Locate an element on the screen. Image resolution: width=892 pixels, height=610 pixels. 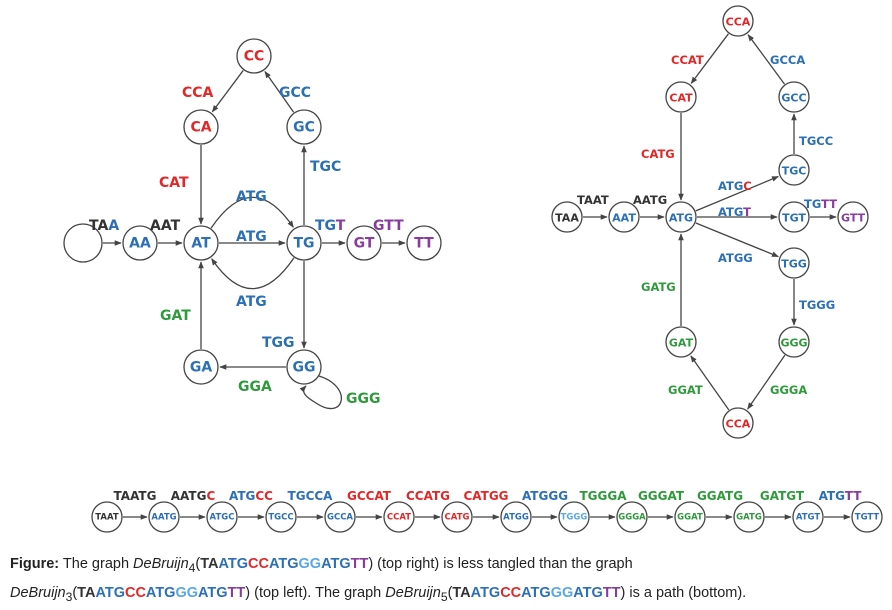
g4-edge-label: TGGG is located at coordinates (817, 305).